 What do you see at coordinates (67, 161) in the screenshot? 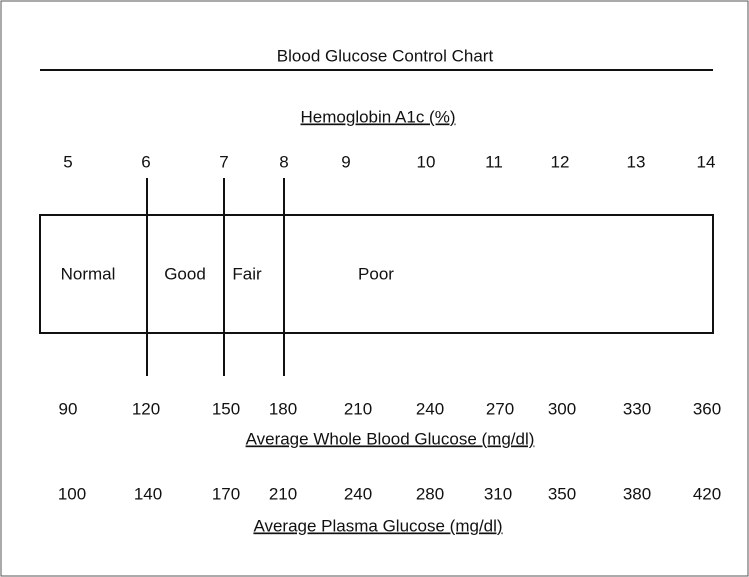
I see `hba1c-value: 5` at bounding box center [67, 161].